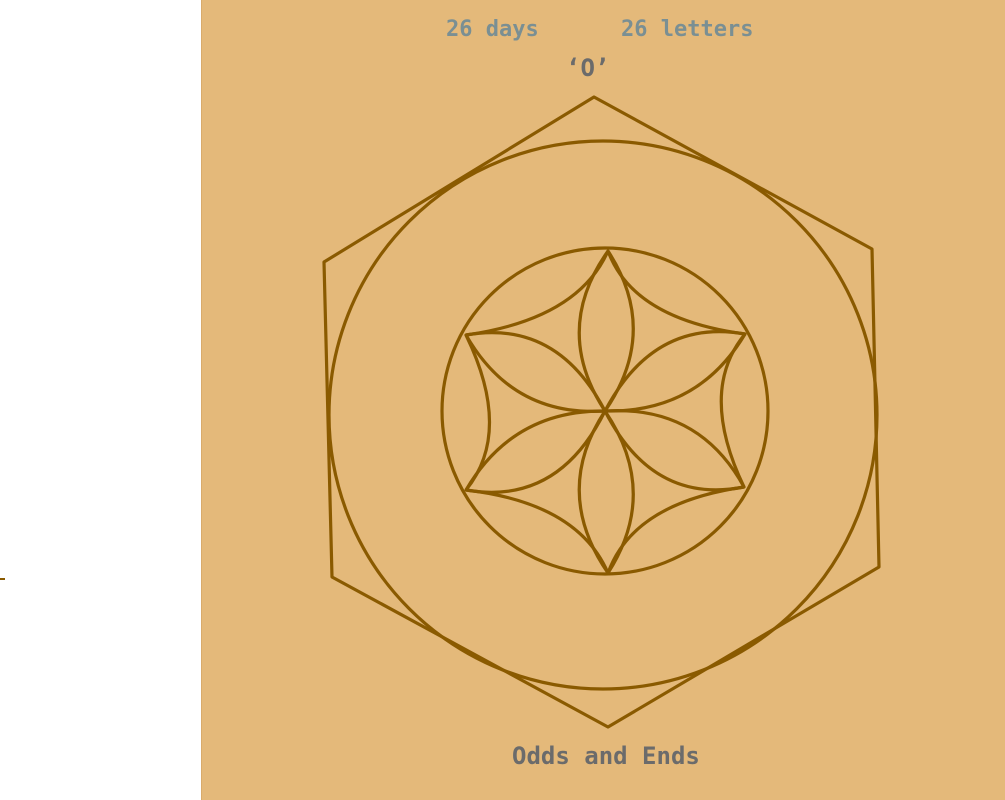 This screenshot has height=800, width=1005. Describe the element at coordinates (2, 579) in the screenshot. I see `edge-tick-mark` at that location.